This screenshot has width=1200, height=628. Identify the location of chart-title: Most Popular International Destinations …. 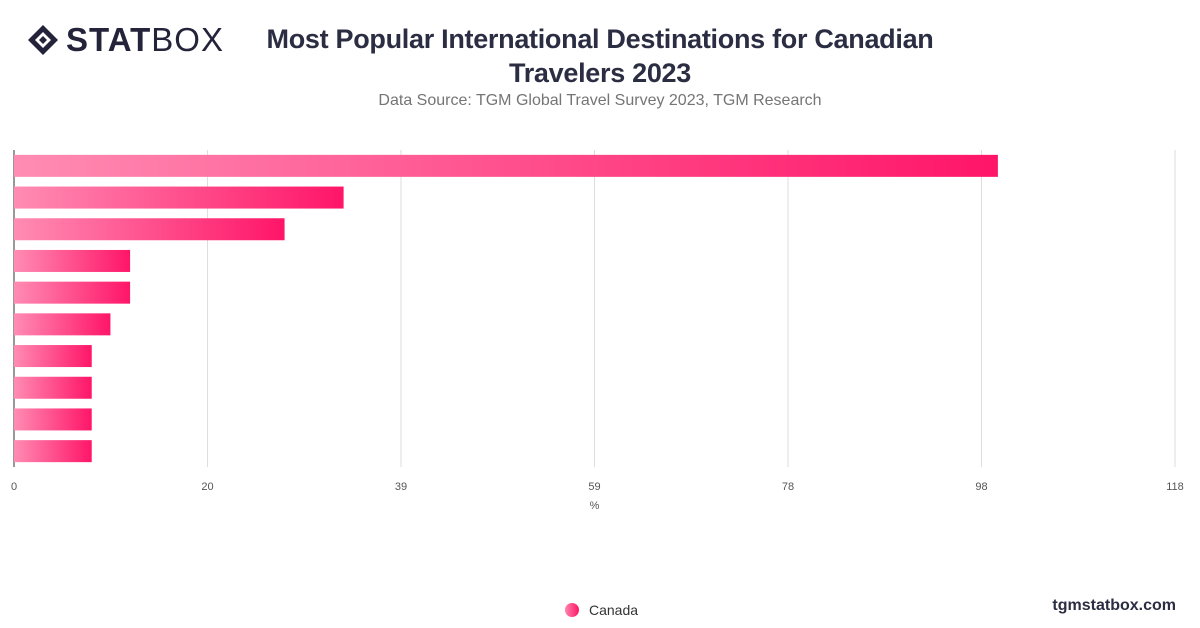
(600, 56).